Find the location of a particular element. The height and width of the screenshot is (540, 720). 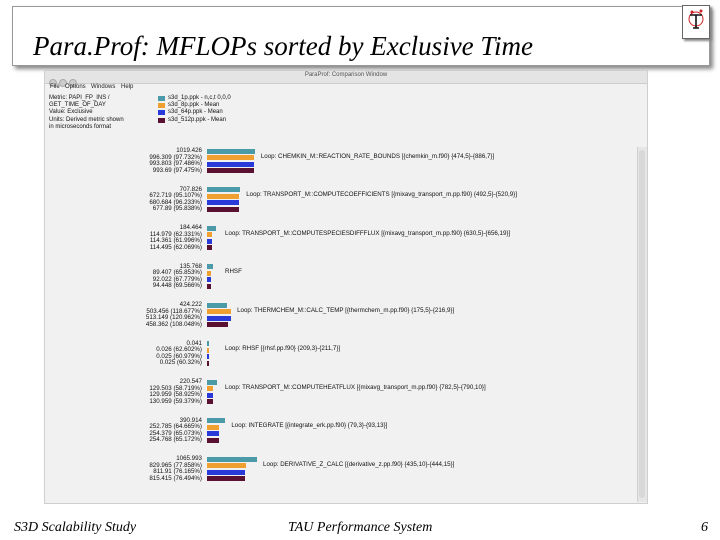

bar-value-label: 254.379 (65.073%) is located at coordinates (175, 433).